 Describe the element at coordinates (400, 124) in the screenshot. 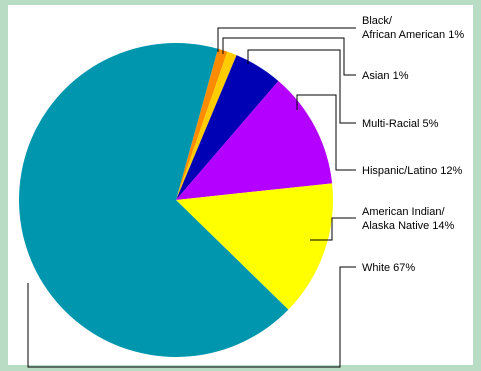

I see `slice-label-multi-racial: Multi-Racial 5%` at that location.